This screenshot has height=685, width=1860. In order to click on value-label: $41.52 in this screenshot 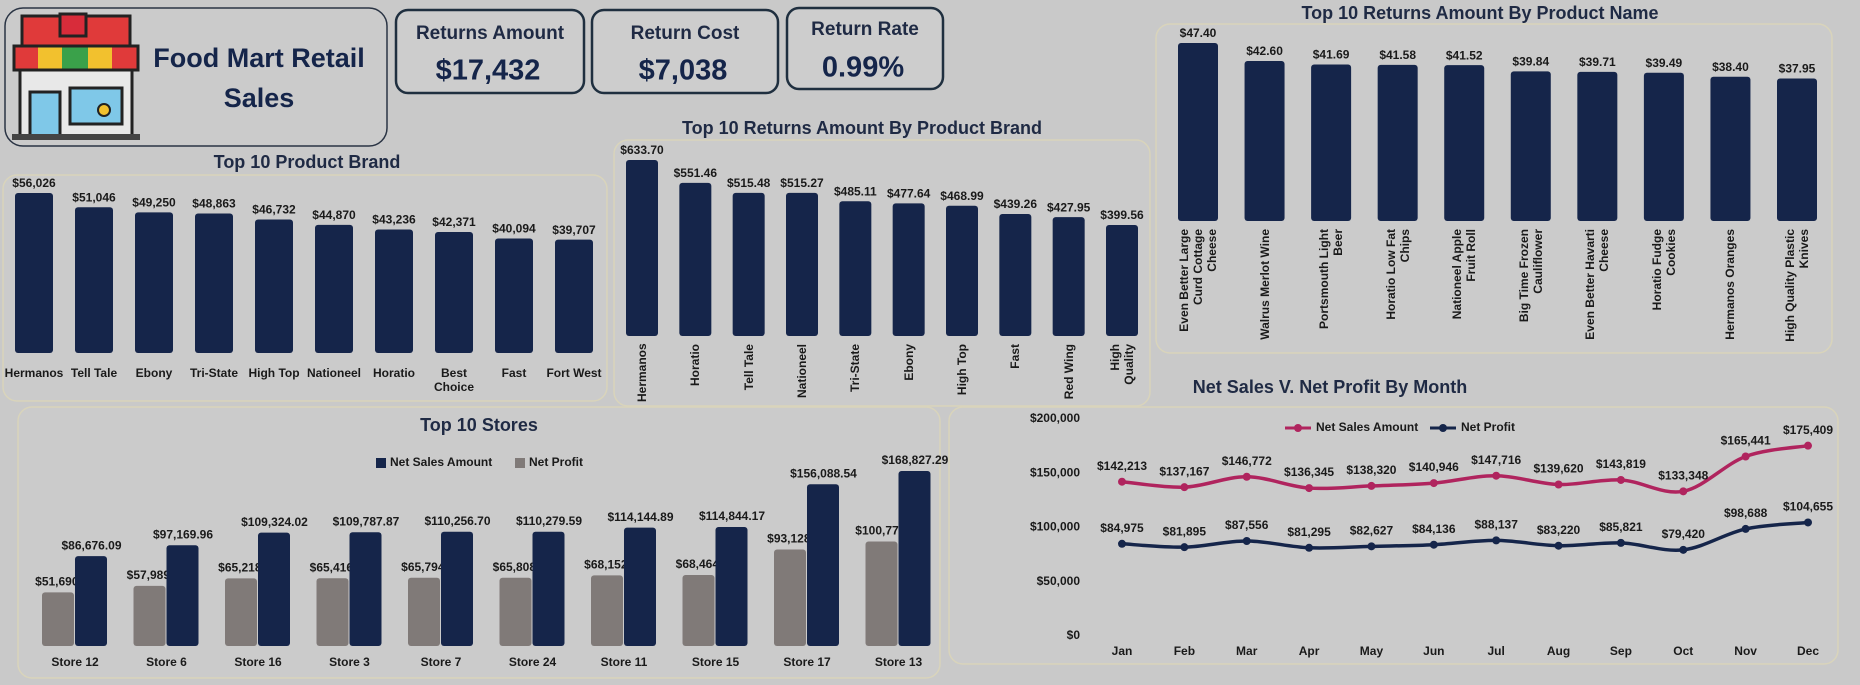, I will do `click(1464, 55)`.